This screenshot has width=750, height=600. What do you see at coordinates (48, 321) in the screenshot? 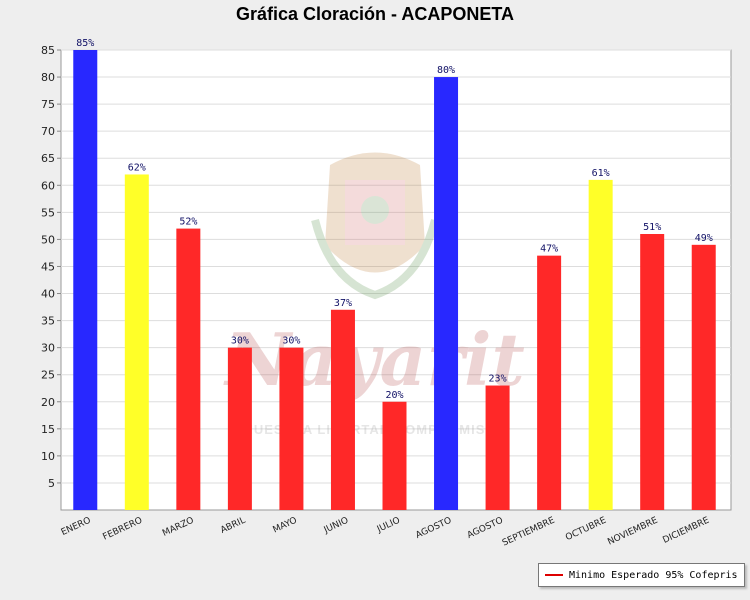
I see `y-tick-label: 35` at bounding box center [48, 321].